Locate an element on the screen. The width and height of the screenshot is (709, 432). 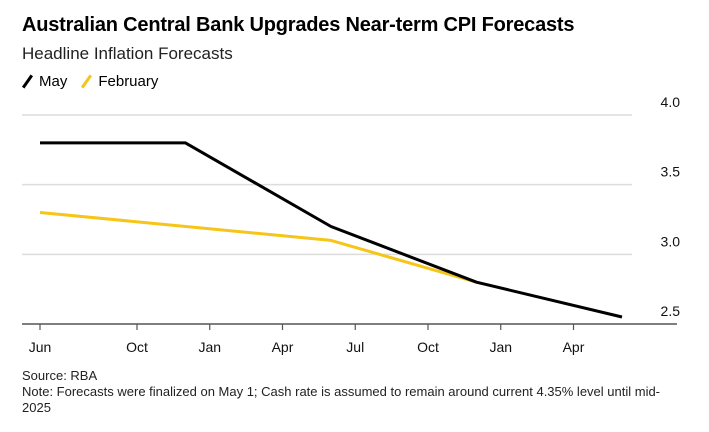
y-axis: 2.5 3.0 3.5 4.0 is located at coordinates (671, 206).